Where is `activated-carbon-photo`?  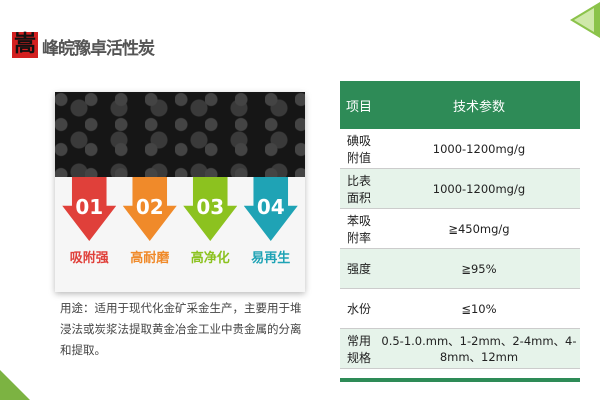
activated-carbon-photo is located at coordinates (180, 134).